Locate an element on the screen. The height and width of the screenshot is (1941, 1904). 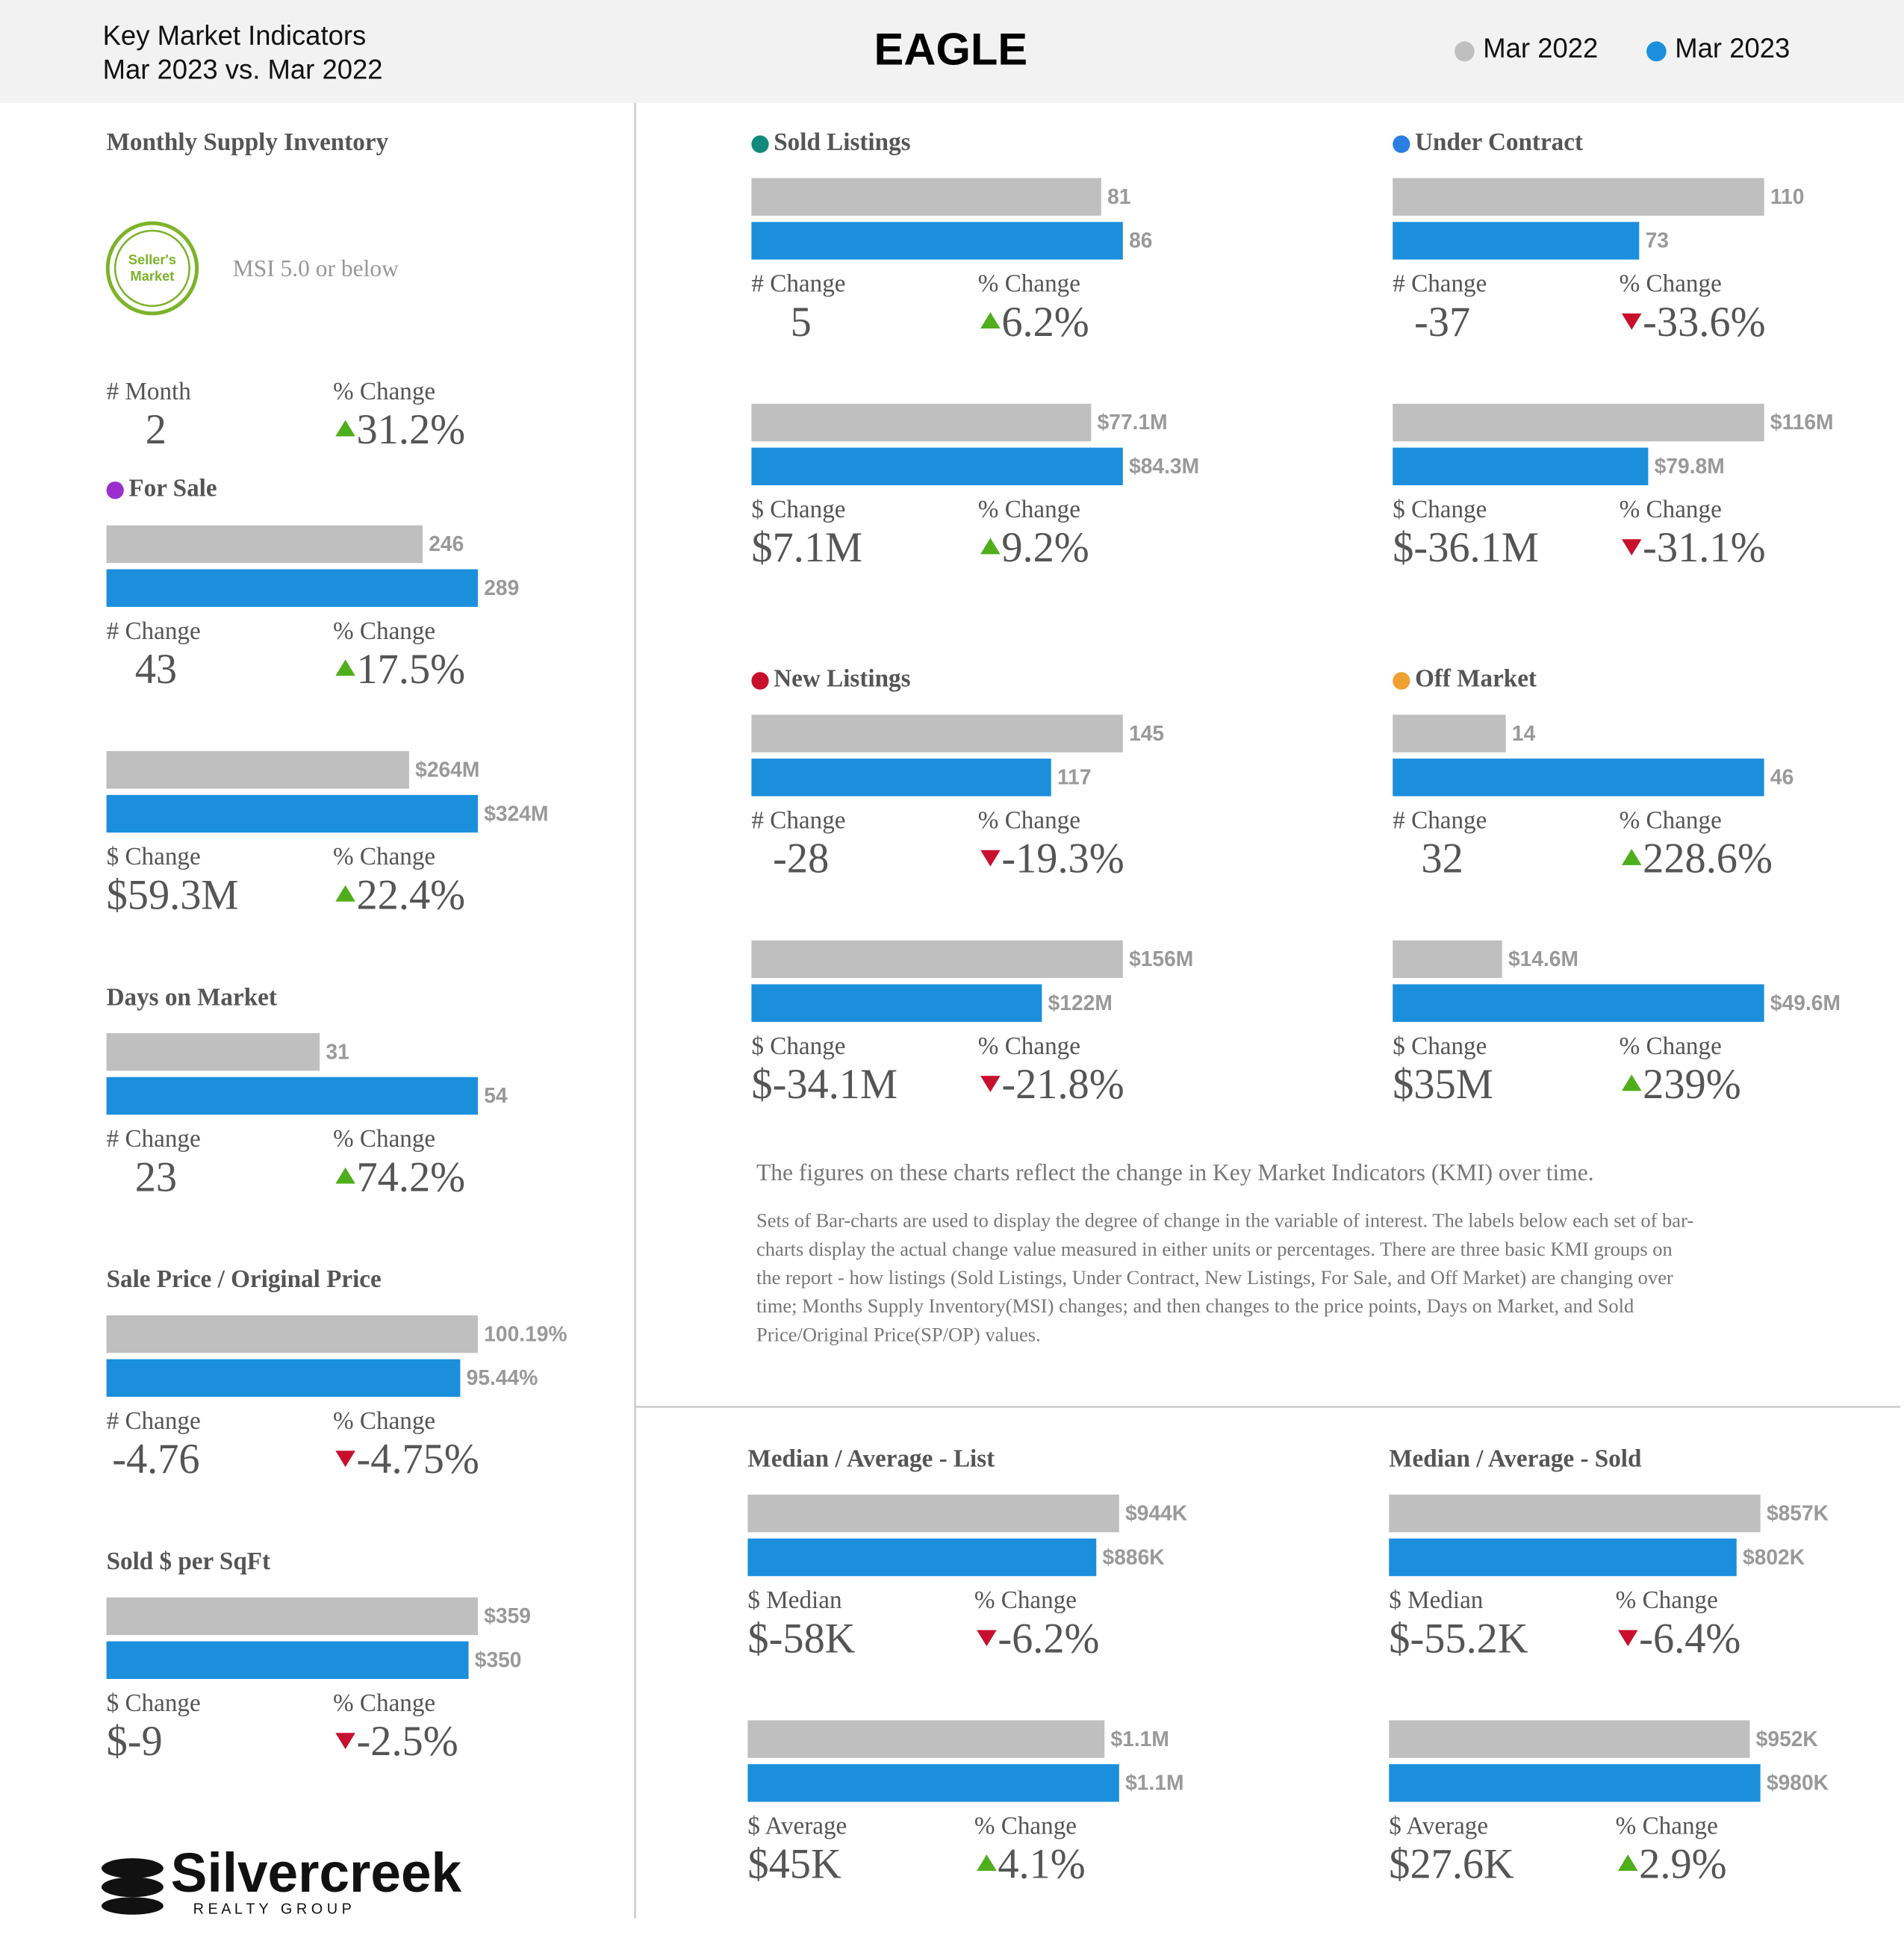
bar-value-label: 46 is located at coordinates (1781, 777).